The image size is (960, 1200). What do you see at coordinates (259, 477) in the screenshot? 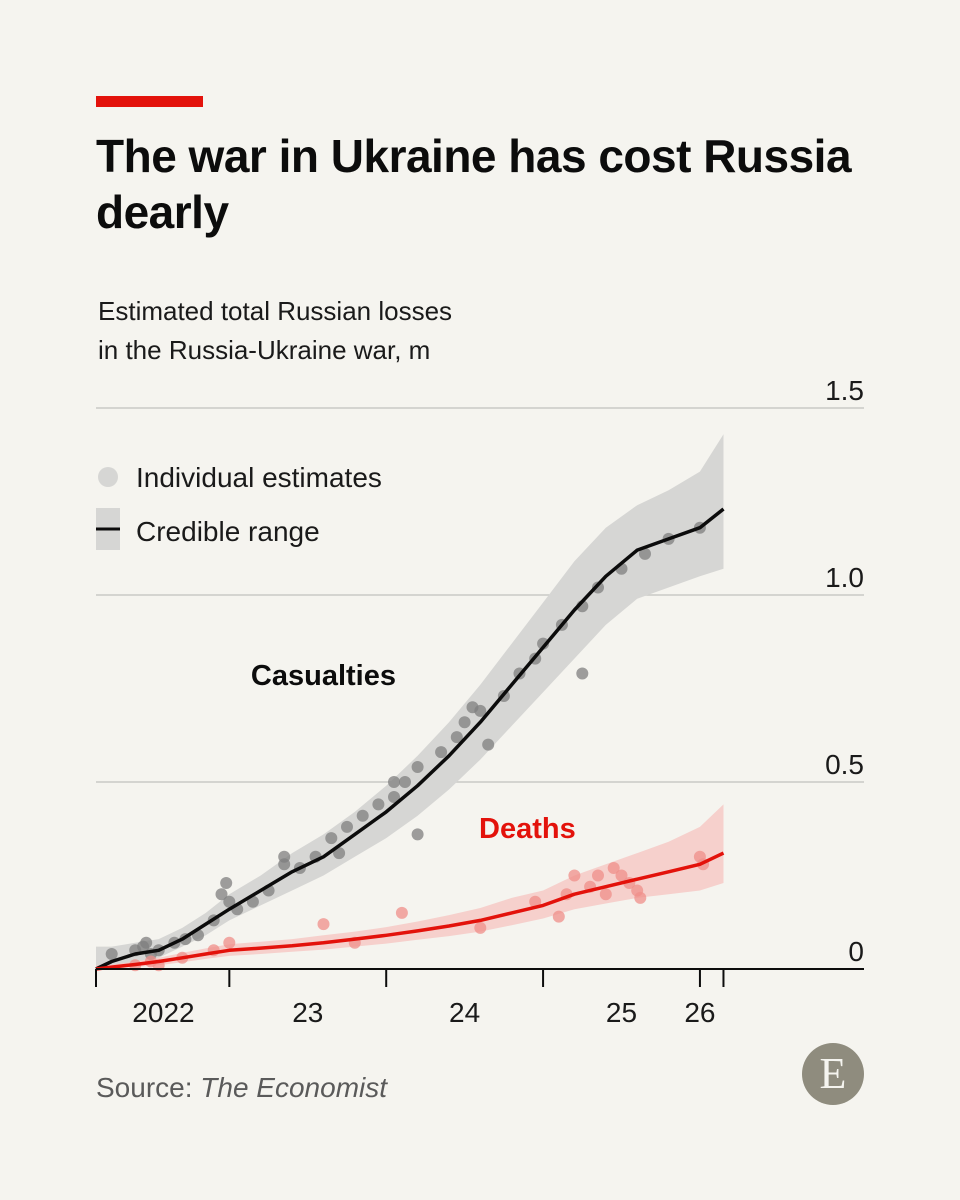
I see `legend-estimates-label: Individual estimates` at bounding box center [259, 477].